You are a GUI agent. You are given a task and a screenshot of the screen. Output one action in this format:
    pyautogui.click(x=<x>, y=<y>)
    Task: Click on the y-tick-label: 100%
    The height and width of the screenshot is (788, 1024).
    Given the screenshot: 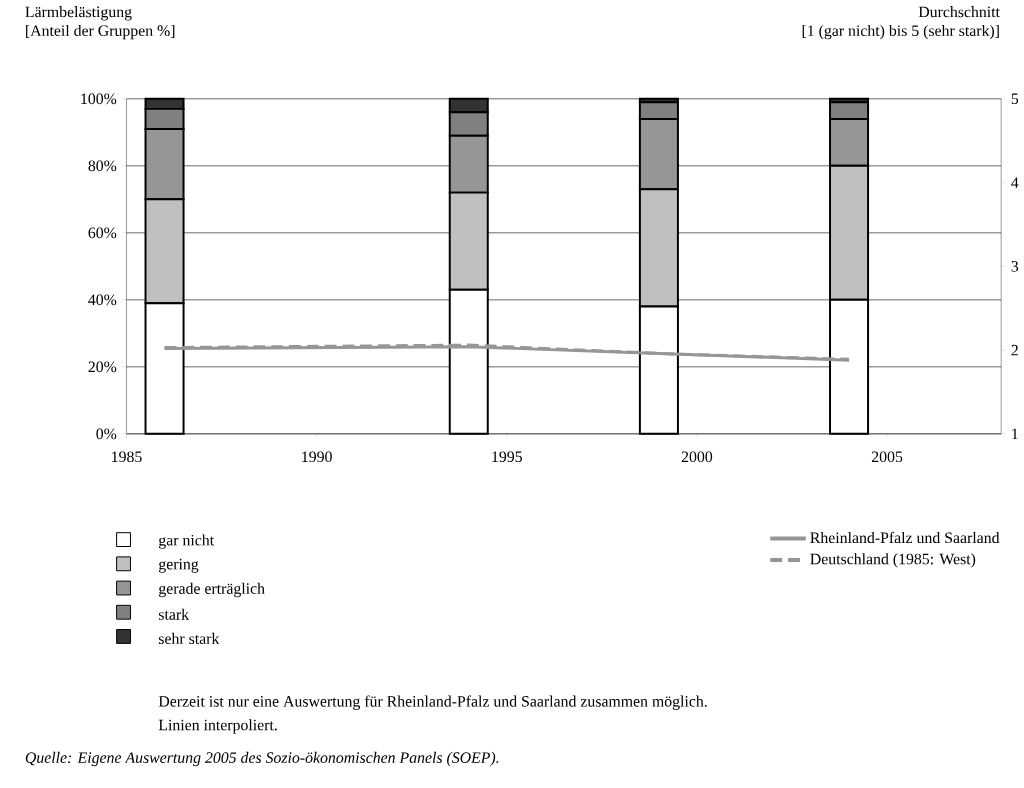 What is the action you would take?
    pyautogui.click(x=99, y=99)
    